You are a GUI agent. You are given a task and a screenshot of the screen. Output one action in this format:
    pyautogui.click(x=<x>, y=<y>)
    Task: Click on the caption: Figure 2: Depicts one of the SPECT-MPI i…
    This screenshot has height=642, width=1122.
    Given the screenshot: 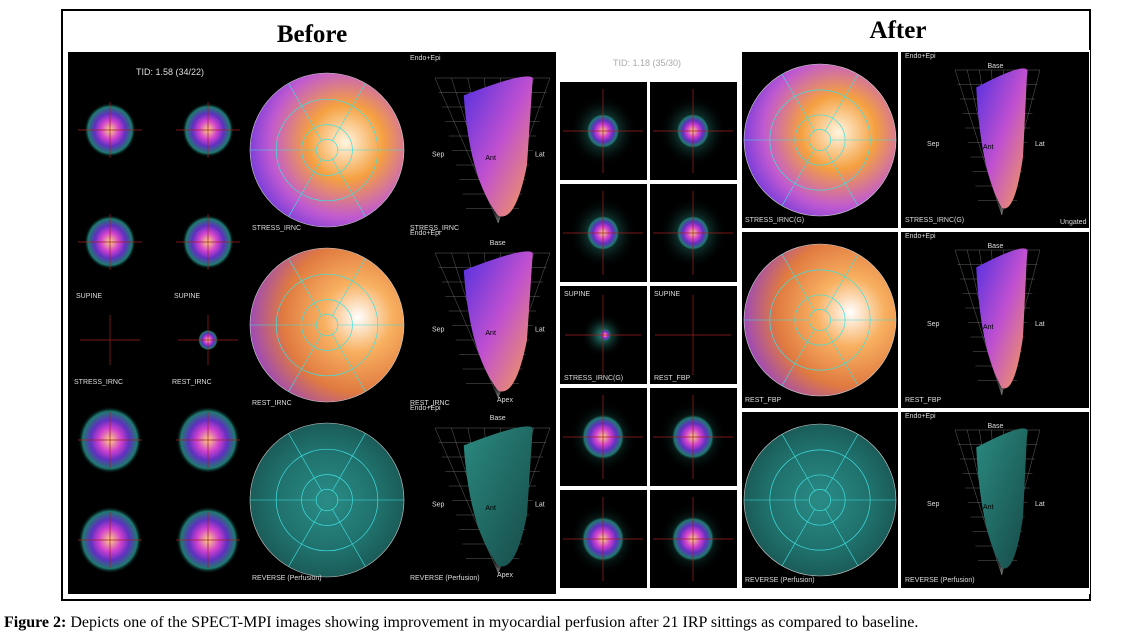 What is the action you would take?
    pyautogui.click(x=461, y=623)
    